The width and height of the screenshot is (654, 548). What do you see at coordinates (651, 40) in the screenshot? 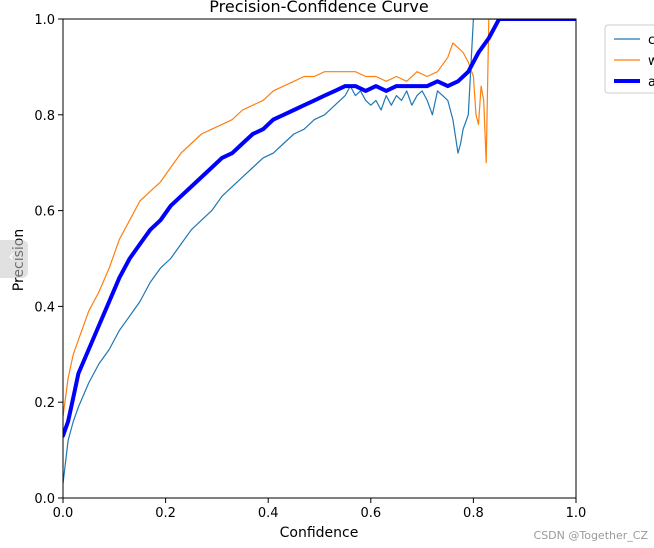
I see `legend-label-1: c` at bounding box center [651, 40].